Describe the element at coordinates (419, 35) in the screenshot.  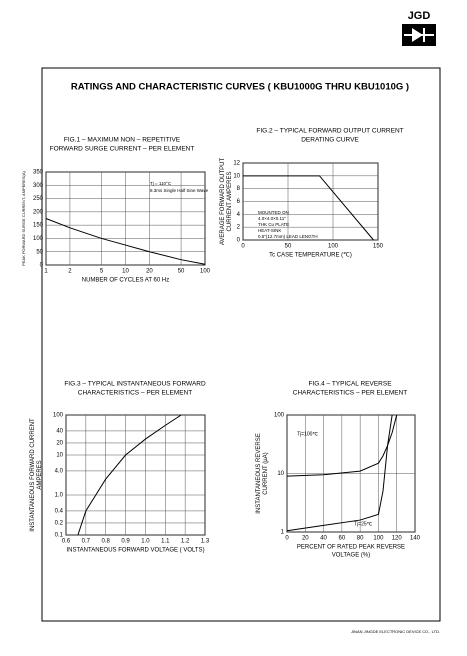
I see `logo-icon` at that location.